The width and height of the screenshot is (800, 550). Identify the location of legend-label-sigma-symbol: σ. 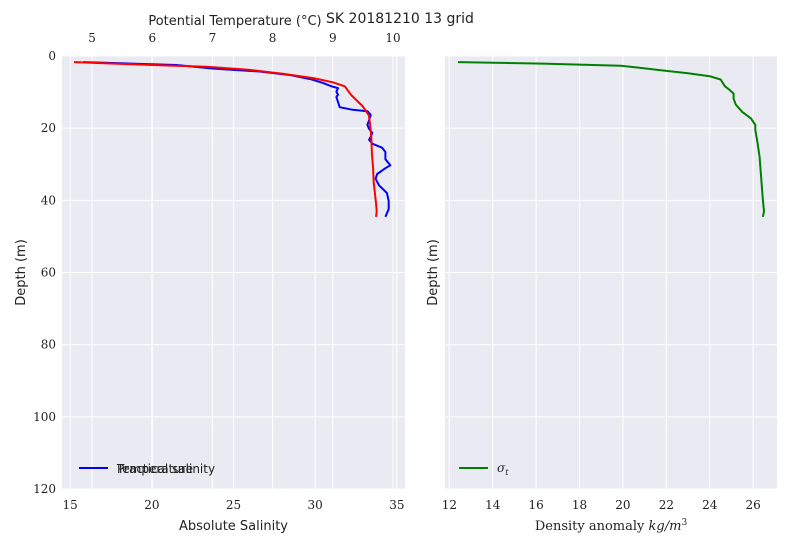
(501, 468).